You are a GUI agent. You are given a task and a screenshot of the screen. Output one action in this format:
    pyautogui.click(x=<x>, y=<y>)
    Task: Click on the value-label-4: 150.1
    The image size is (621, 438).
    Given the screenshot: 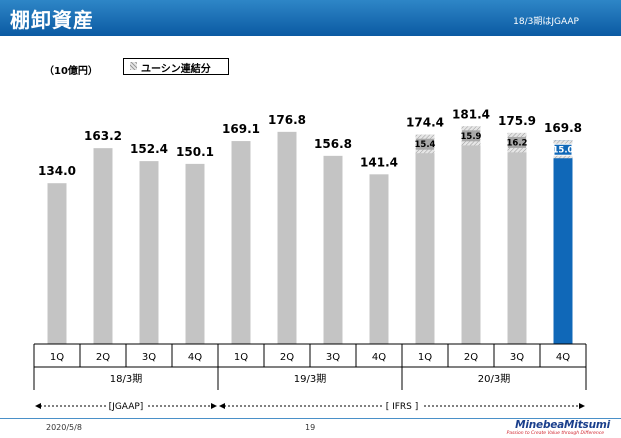 What is the action you would take?
    pyautogui.click(x=195, y=152)
    